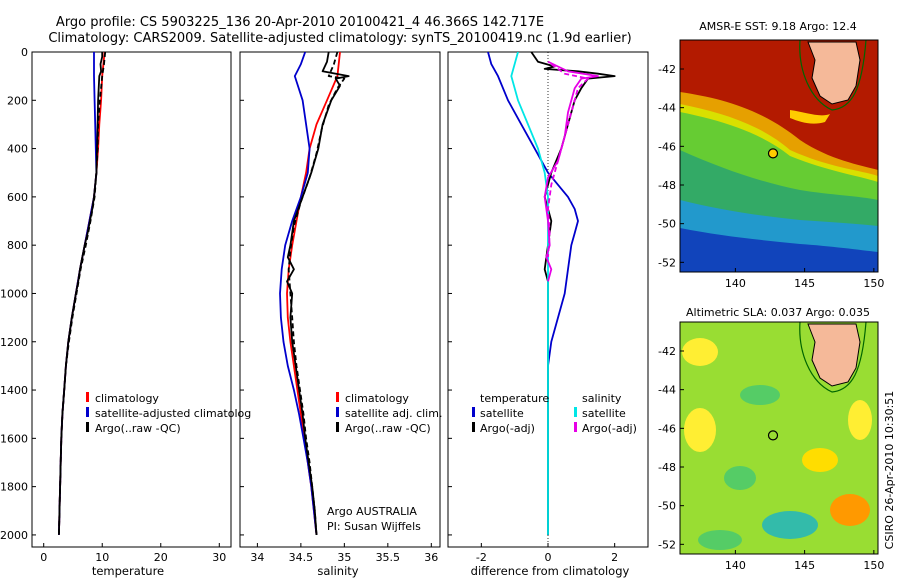 The height and width of the screenshot is (580, 900). What do you see at coordinates (850, 510) in the screenshot?
I see `sla-anomaly-higher` at bounding box center [850, 510].